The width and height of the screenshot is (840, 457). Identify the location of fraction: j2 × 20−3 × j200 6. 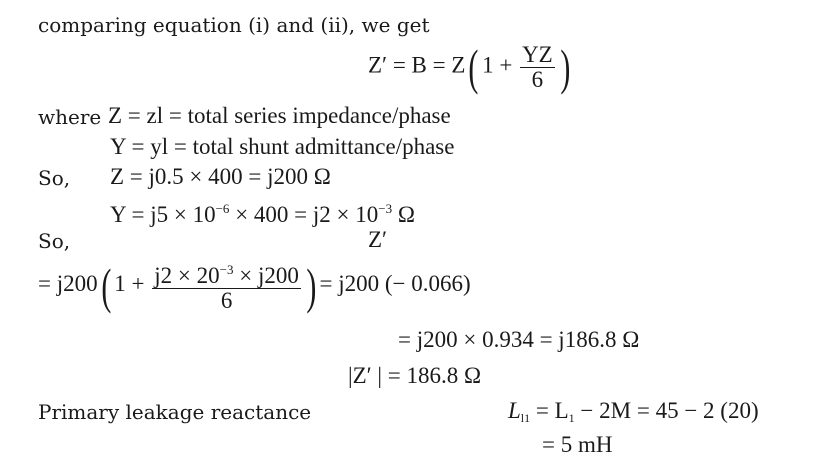
(226, 285).